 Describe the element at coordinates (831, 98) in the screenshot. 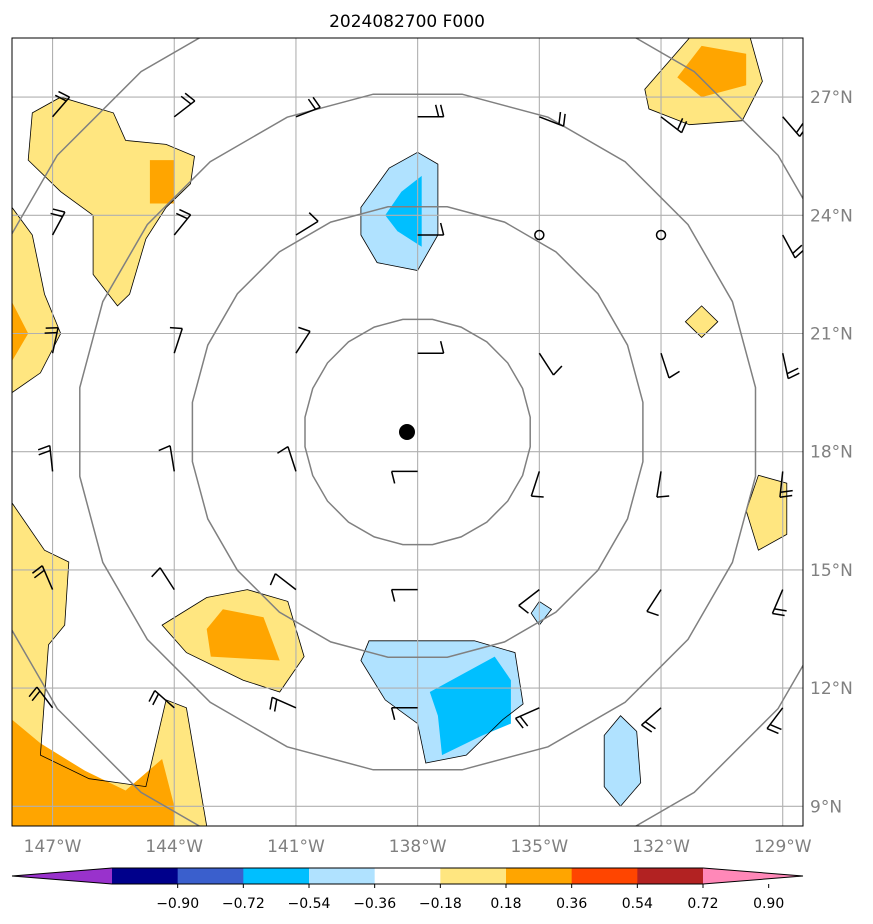

I see `lat-tick-6: 27°N` at that location.